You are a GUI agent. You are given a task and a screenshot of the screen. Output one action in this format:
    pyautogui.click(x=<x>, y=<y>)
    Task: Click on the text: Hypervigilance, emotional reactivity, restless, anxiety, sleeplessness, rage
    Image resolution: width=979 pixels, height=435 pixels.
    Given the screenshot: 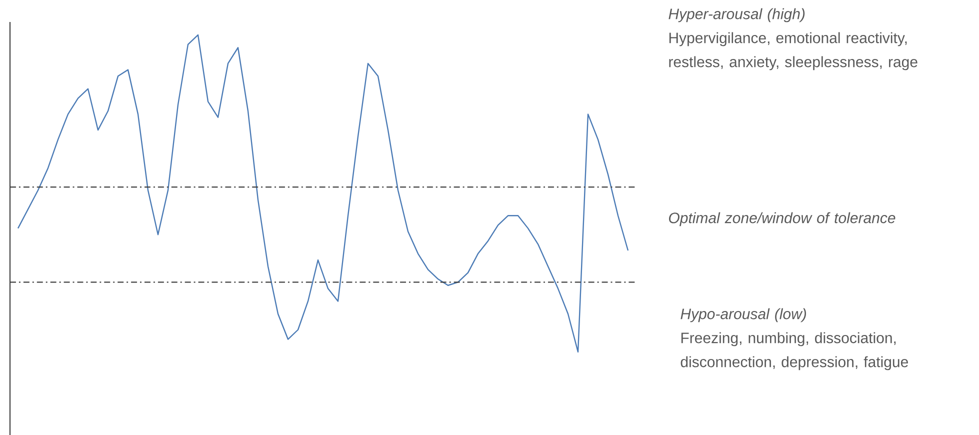 What is the action you would take?
    pyautogui.click(x=793, y=51)
    